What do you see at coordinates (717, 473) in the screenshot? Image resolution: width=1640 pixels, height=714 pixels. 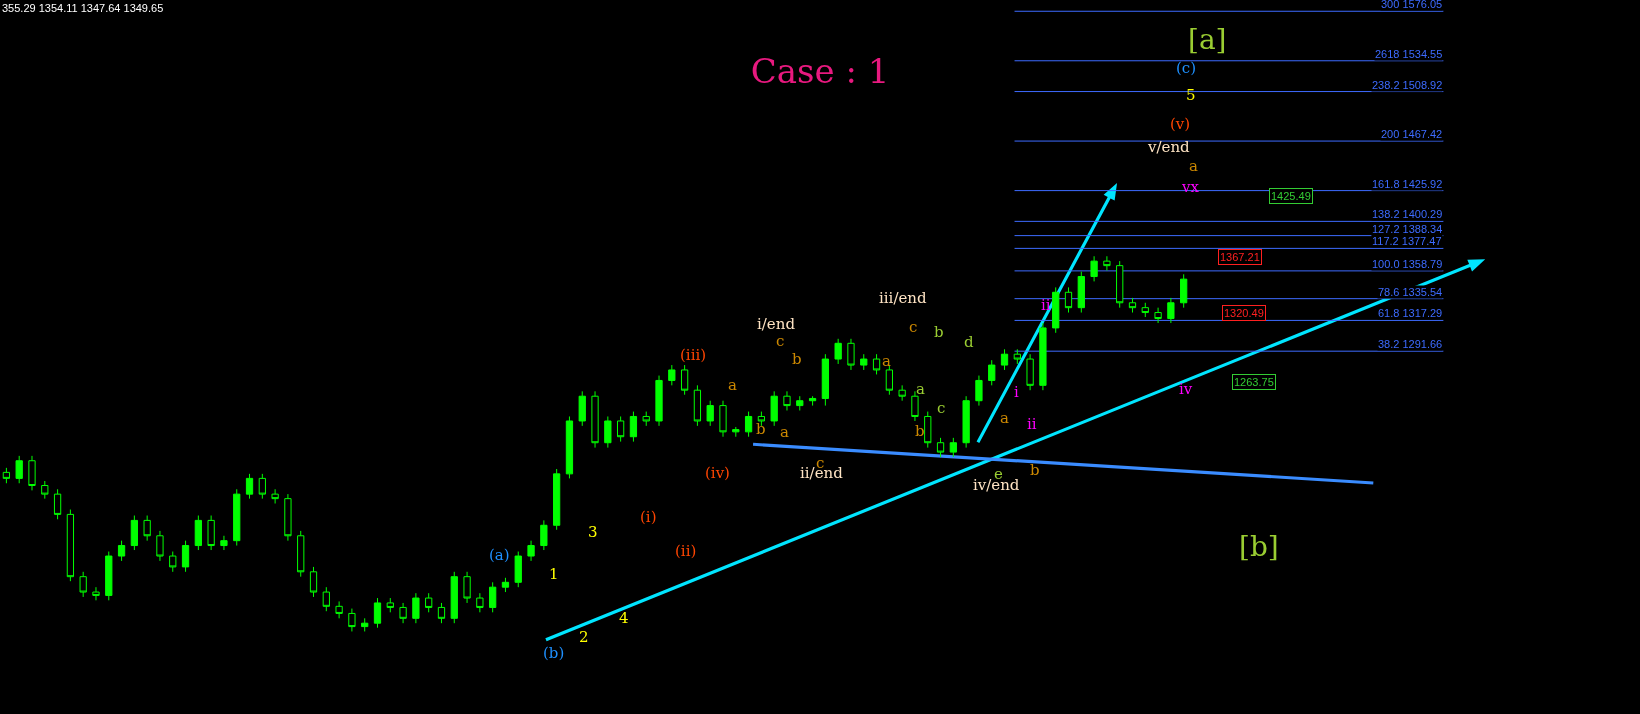 I see `annotation: (iv)` at bounding box center [717, 473].